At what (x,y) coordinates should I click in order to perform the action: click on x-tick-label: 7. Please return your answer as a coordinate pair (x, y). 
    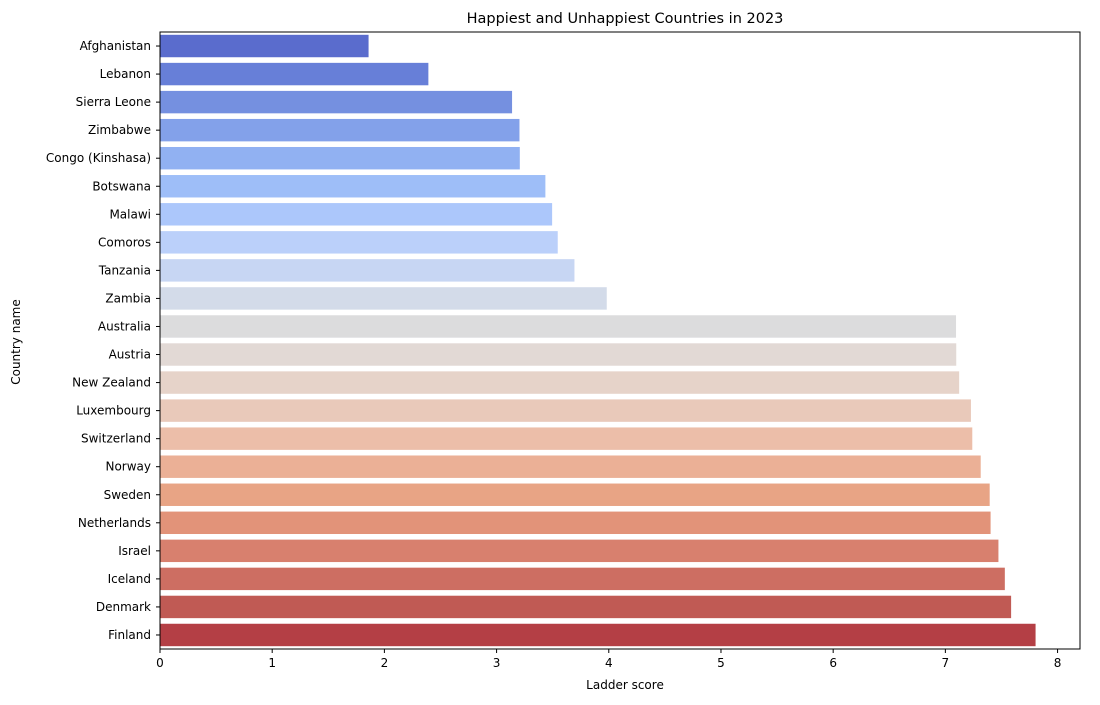
    Looking at the image, I should click on (946, 663).